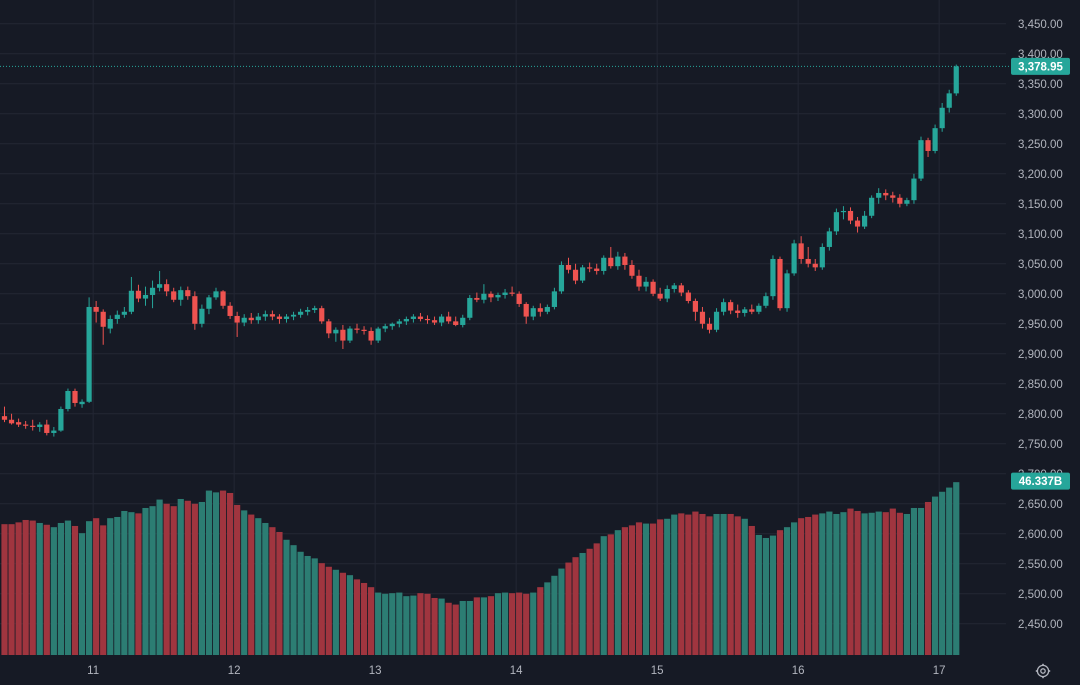 This screenshot has width=1080, height=685. Describe the element at coordinates (939, 671) in the screenshot. I see `time-tick-label: 17` at that location.